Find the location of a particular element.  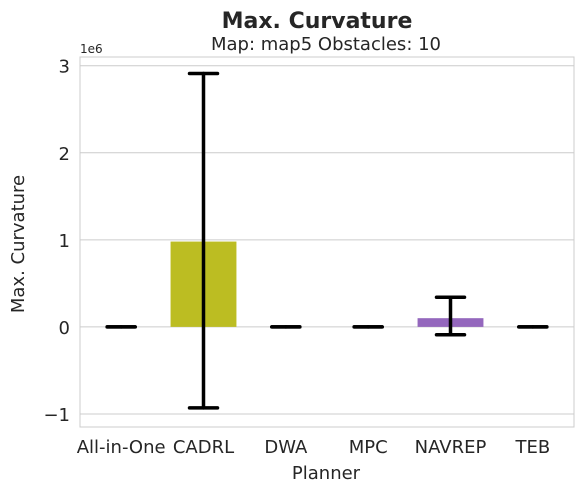

x-tick-label: TEB is located at coordinates (532, 447).